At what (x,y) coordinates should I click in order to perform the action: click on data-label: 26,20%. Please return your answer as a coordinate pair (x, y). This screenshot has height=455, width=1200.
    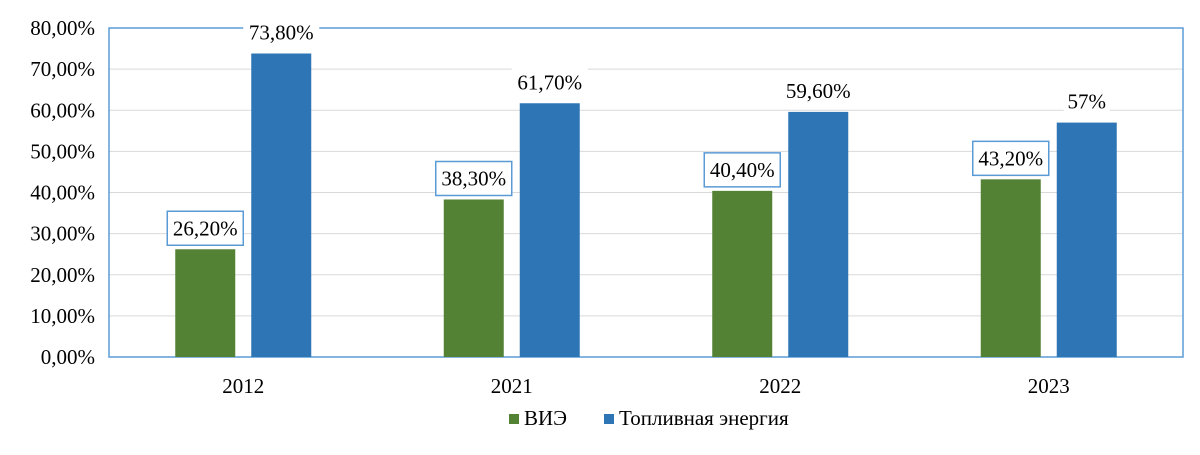
    Looking at the image, I should click on (205, 228).